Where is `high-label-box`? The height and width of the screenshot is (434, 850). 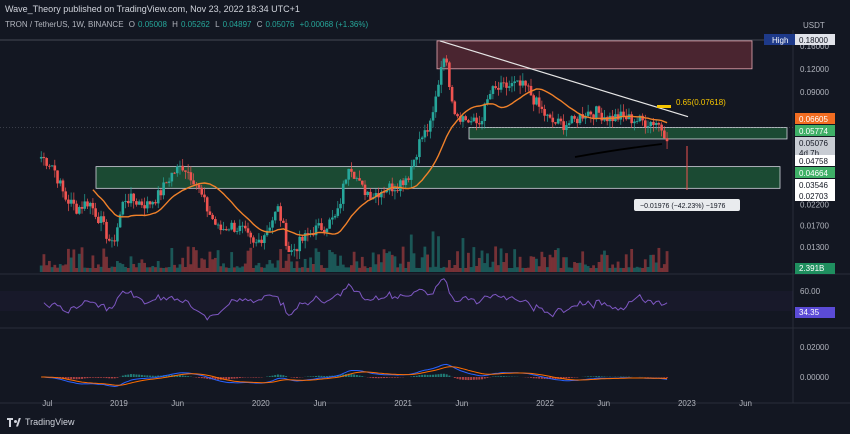 high-label-box is located at coordinates (779, 39).